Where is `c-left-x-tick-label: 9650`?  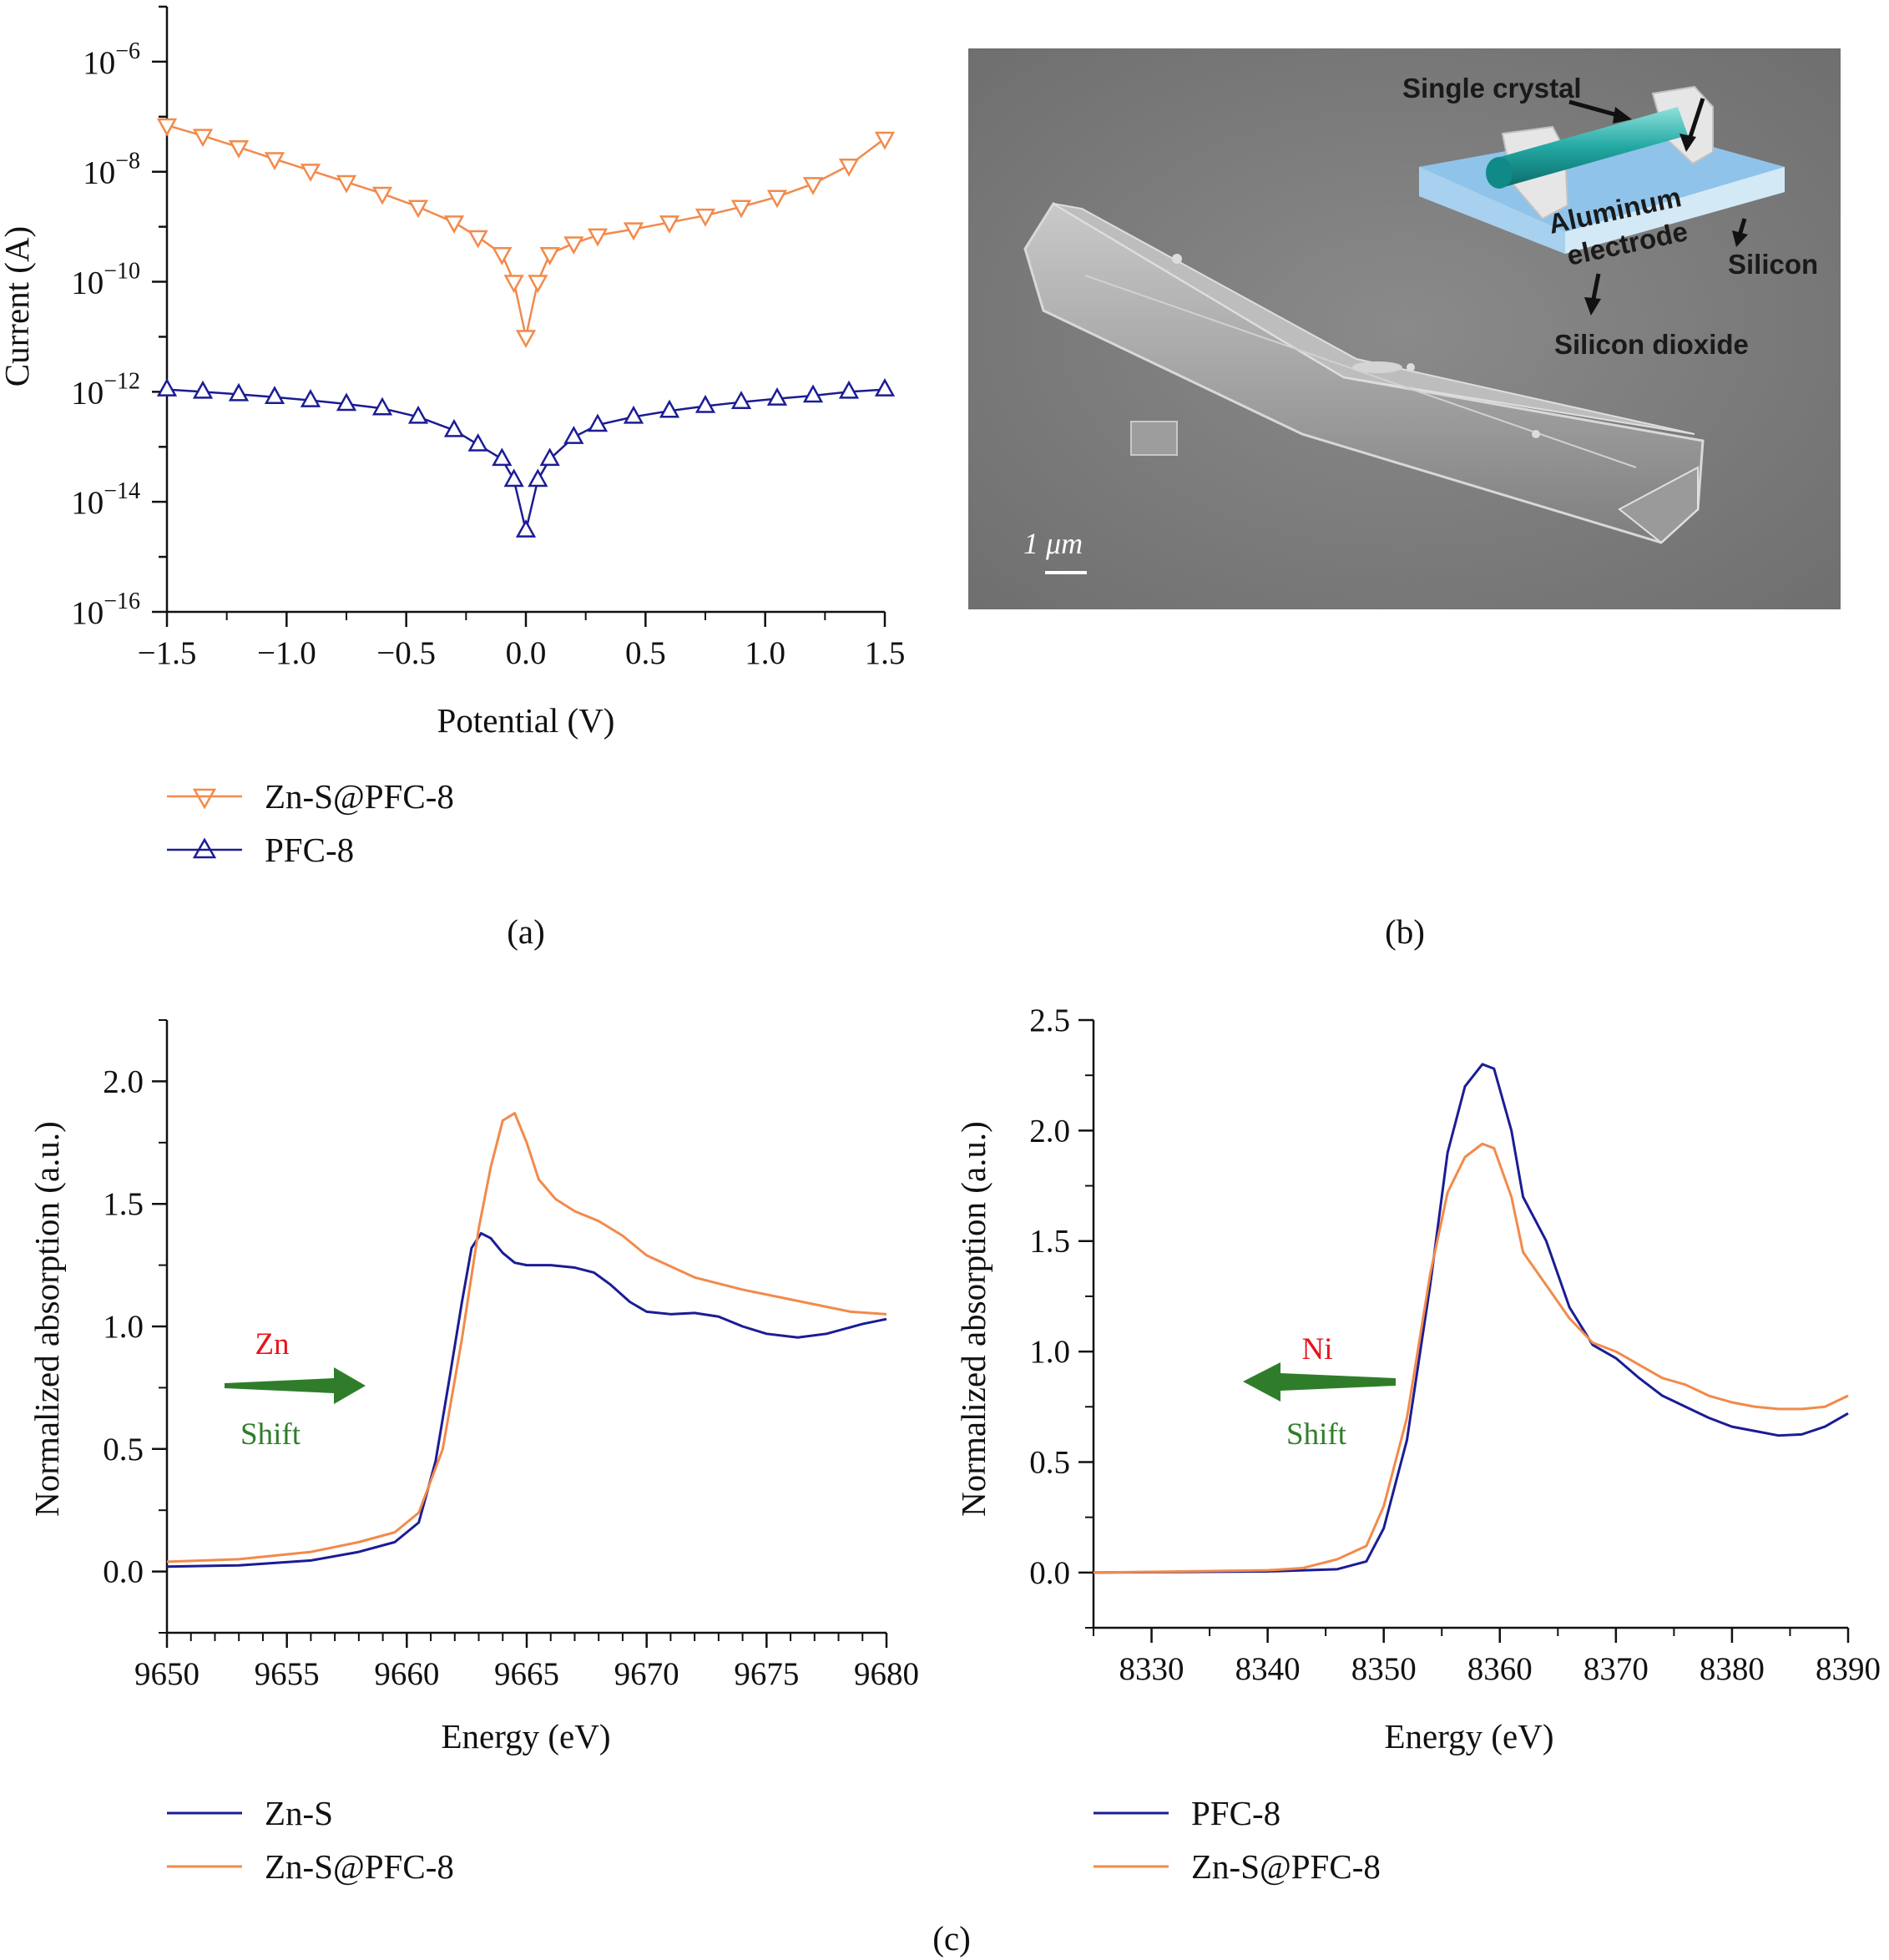 c-left-x-tick-label: 9650 is located at coordinates (167, 1674).